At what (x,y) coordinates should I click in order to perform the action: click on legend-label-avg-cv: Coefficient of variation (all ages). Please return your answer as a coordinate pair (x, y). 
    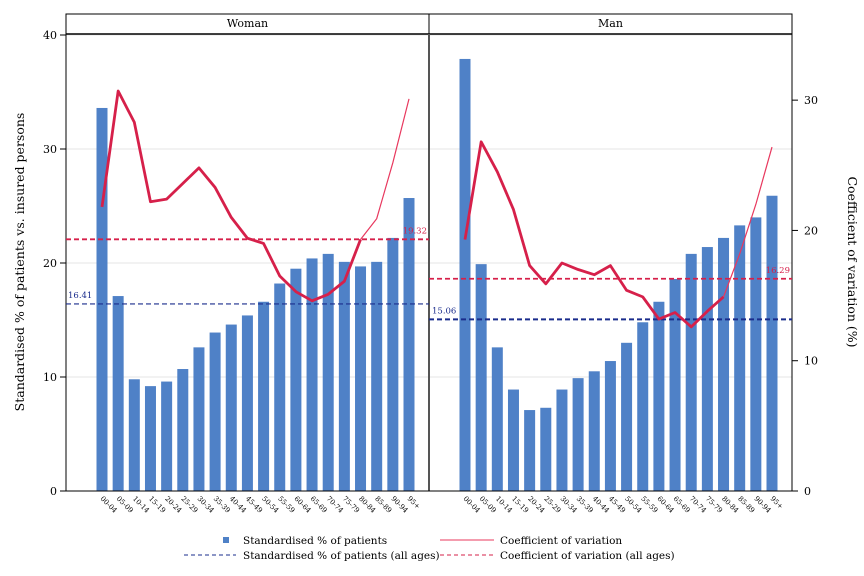
    Looking at the image, I should click on (587, 556).